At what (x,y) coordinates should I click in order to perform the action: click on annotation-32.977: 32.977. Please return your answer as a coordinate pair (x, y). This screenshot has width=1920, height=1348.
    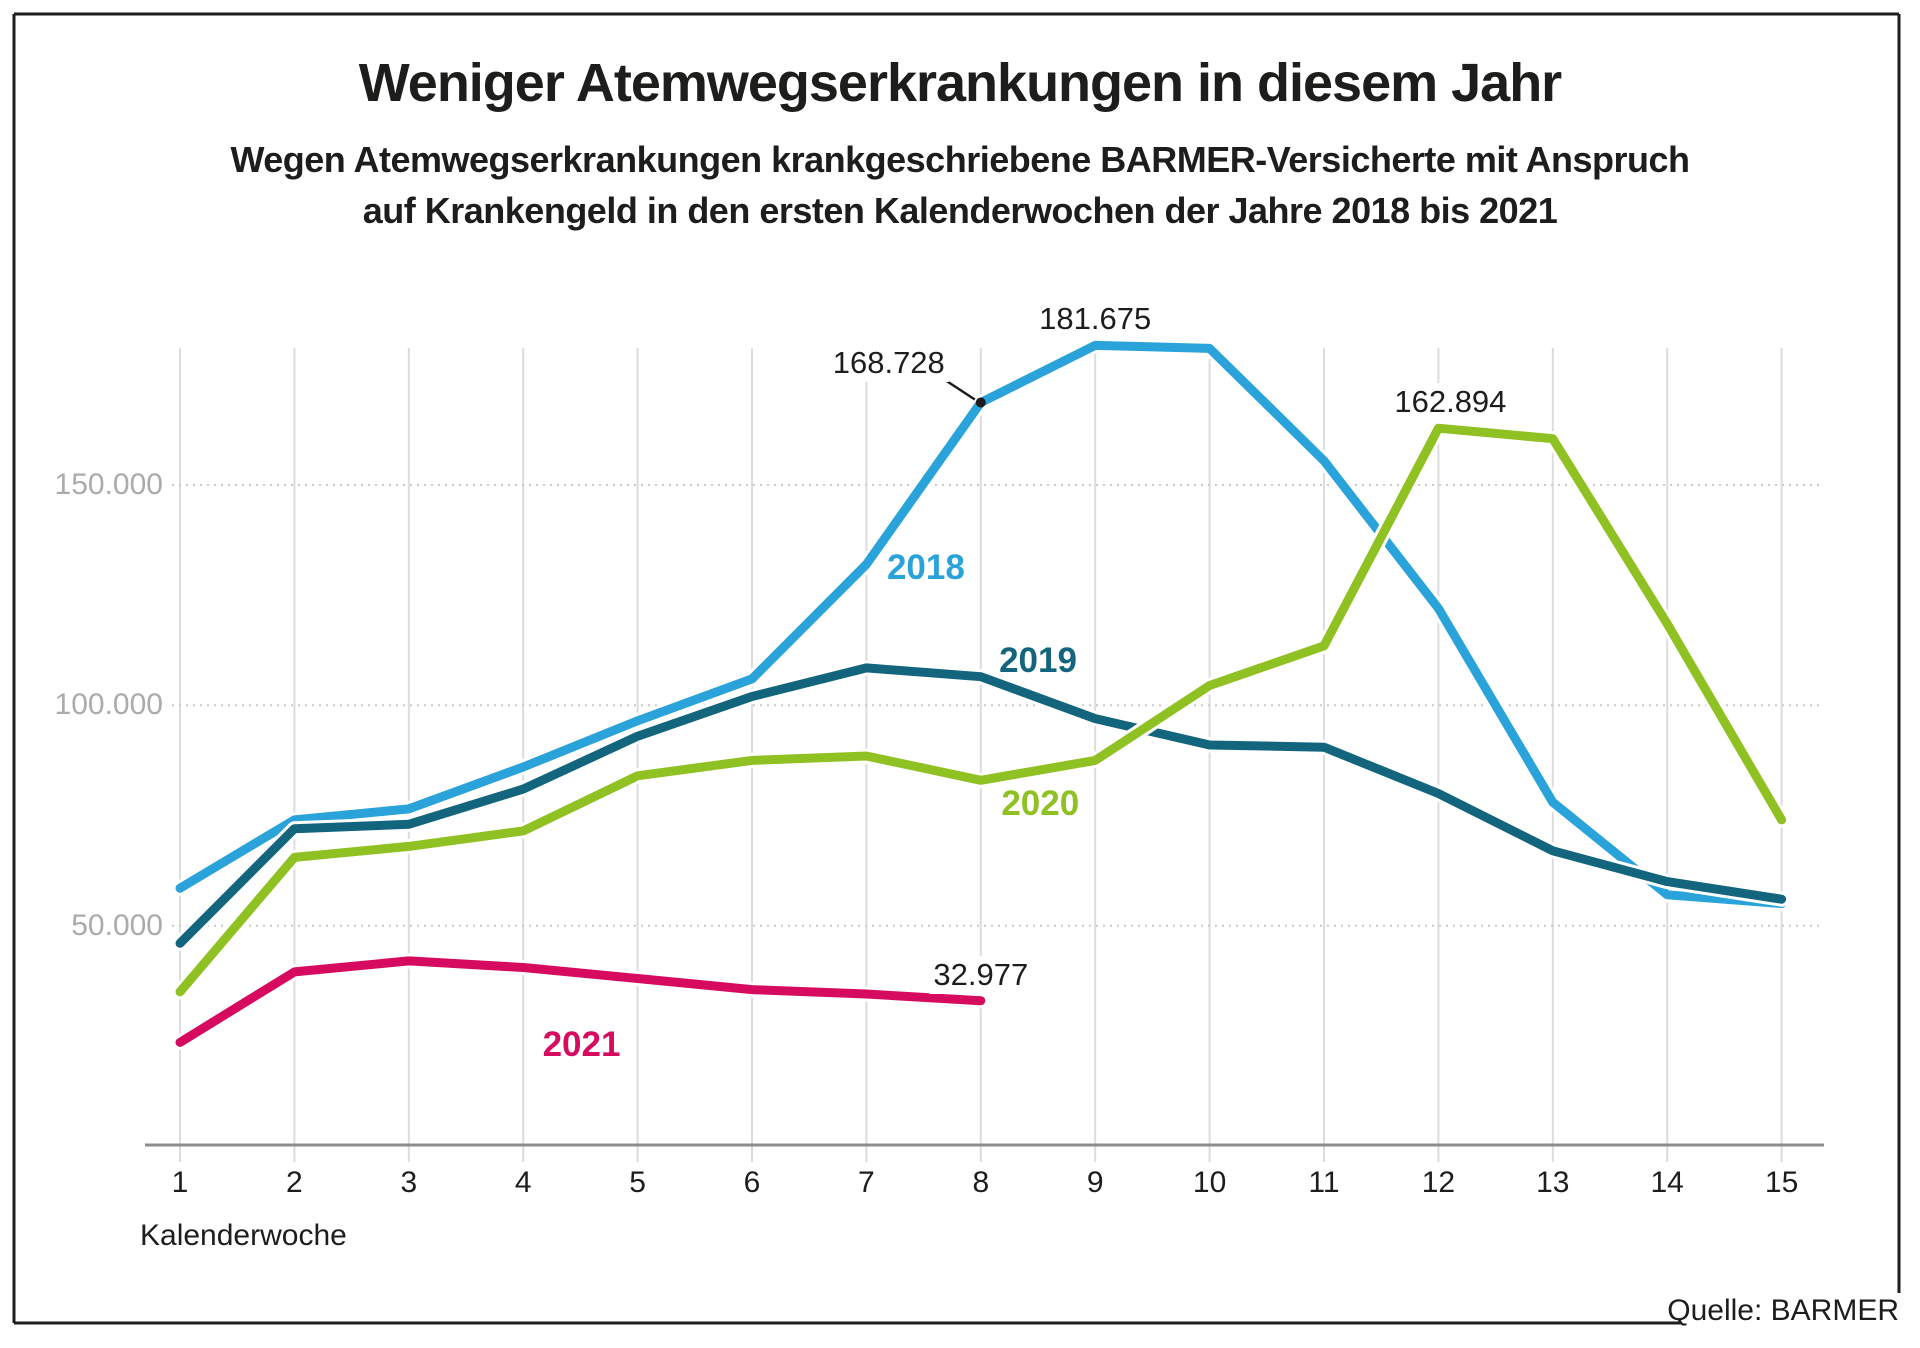
    Looking at the image, I should click on (981, 974).